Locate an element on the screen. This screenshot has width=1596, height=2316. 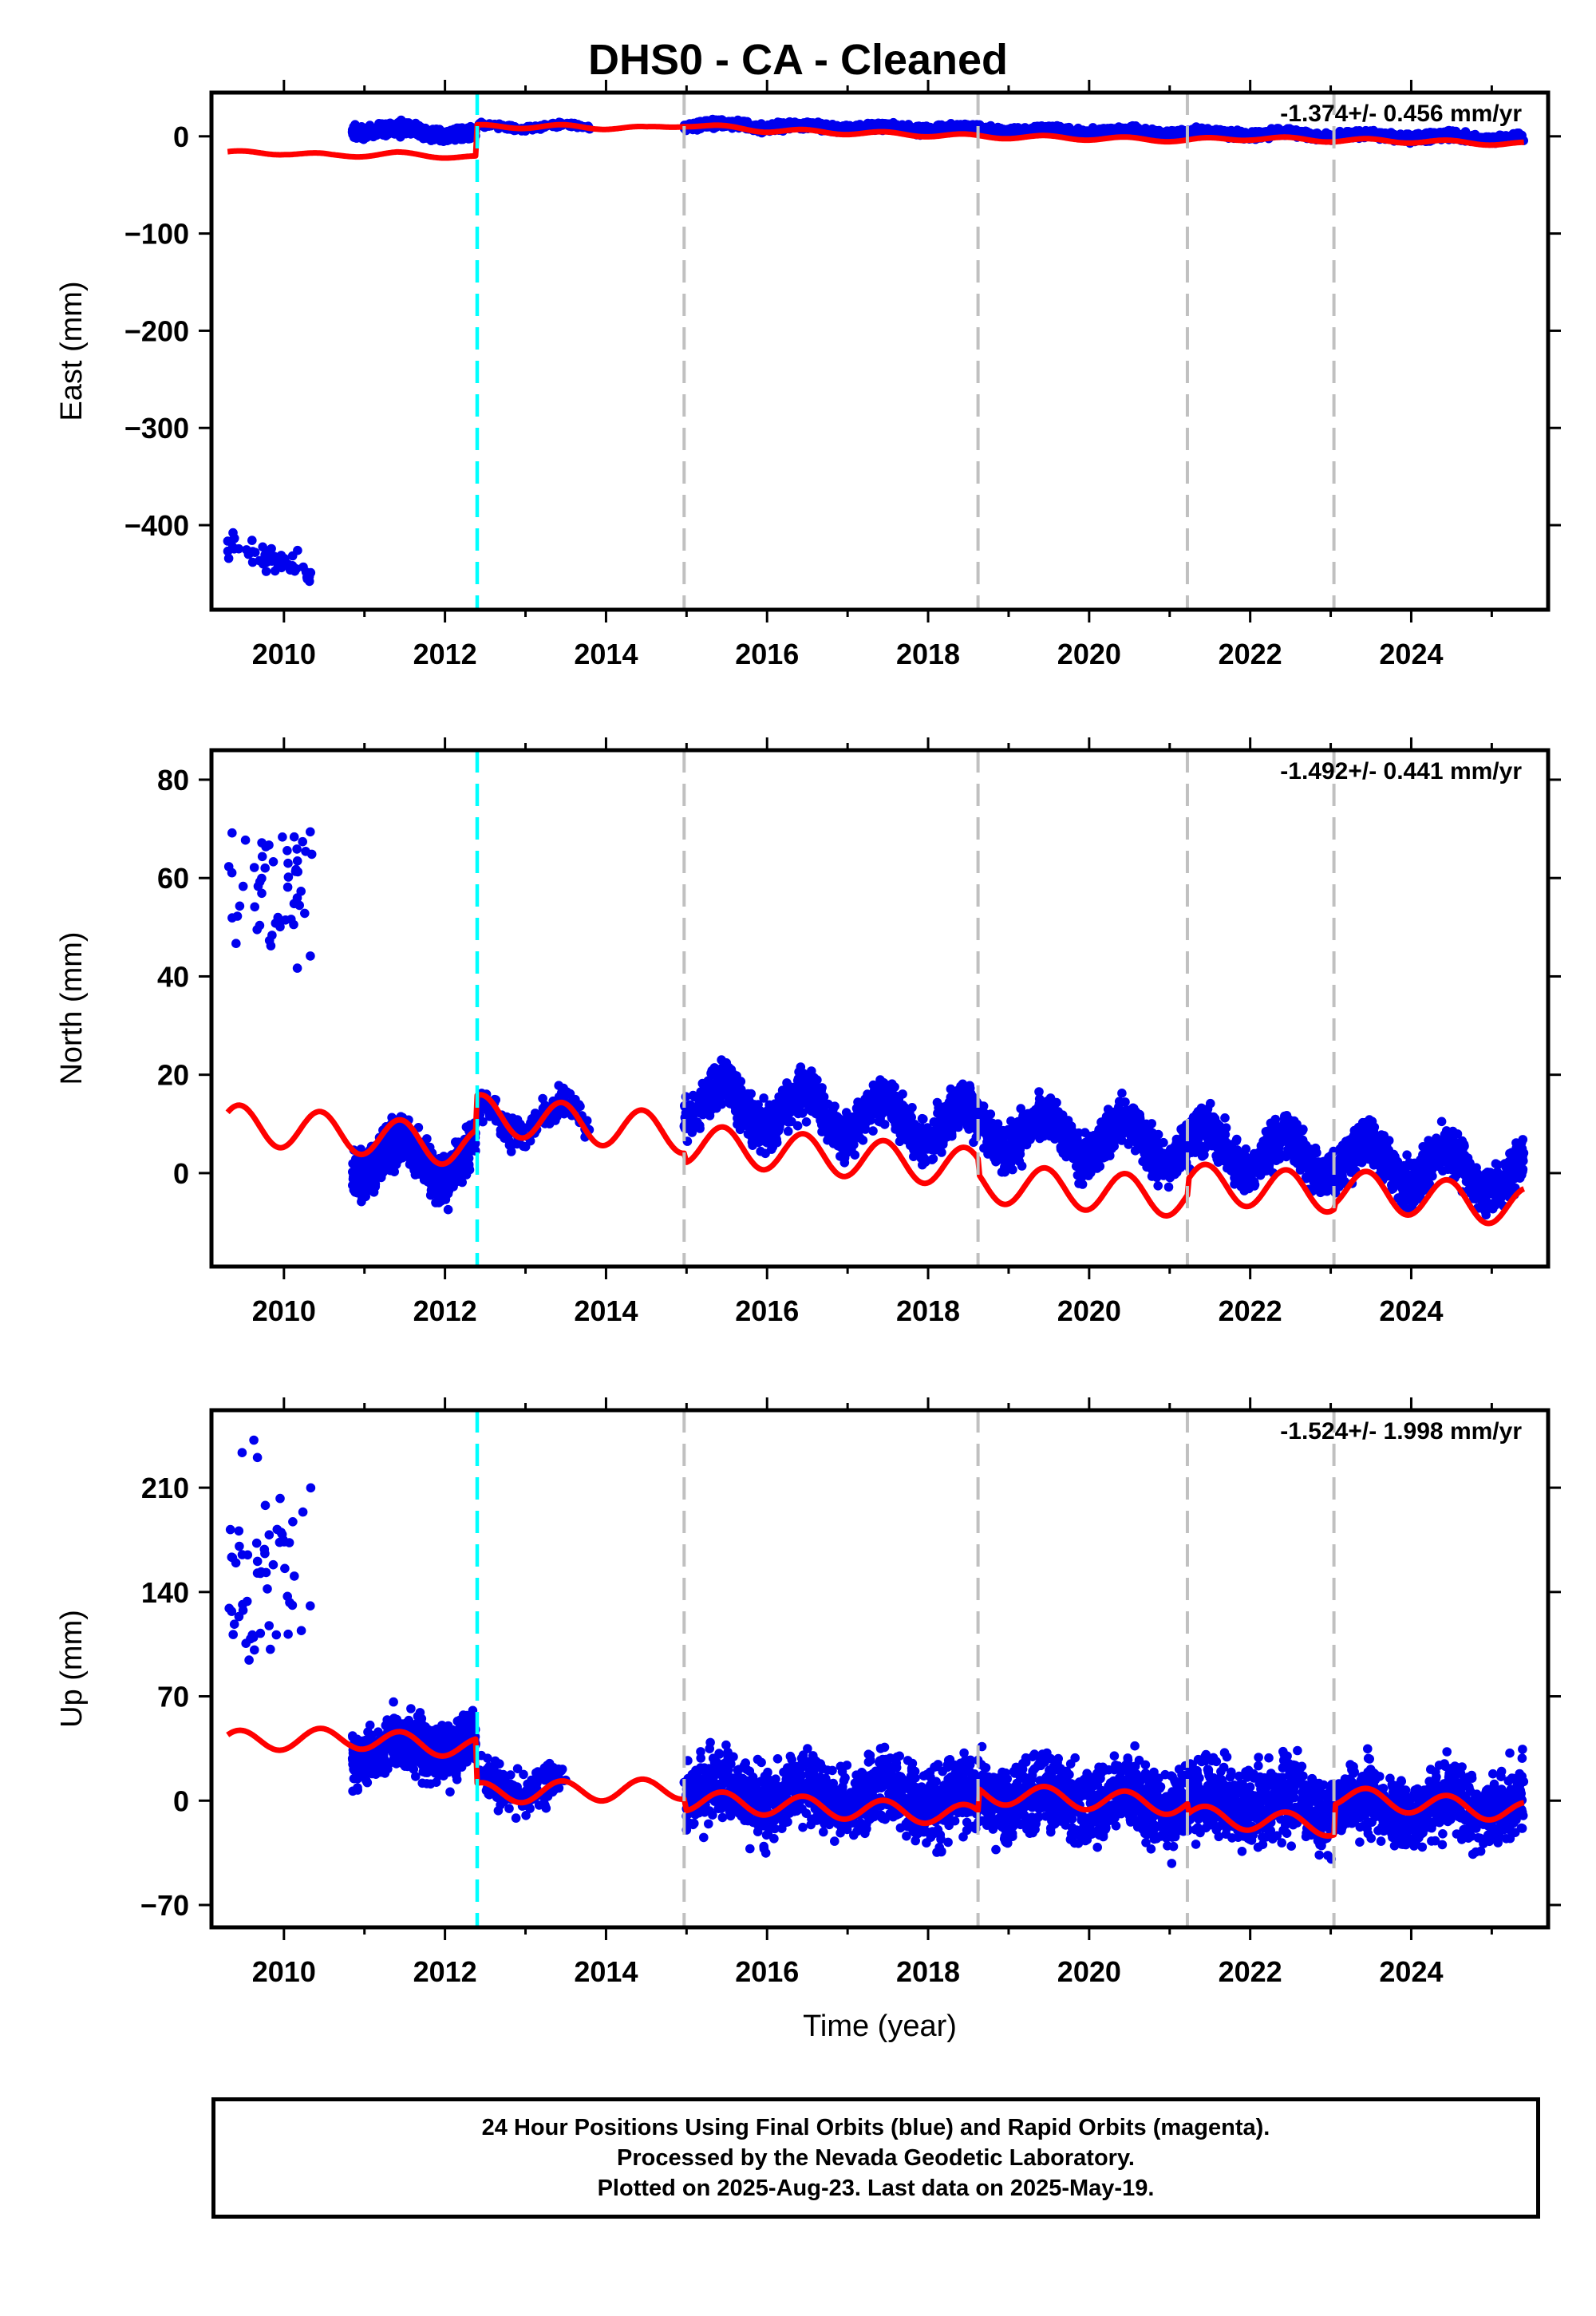
x-tick-label: 2018 is located at coordinates (928, 654).